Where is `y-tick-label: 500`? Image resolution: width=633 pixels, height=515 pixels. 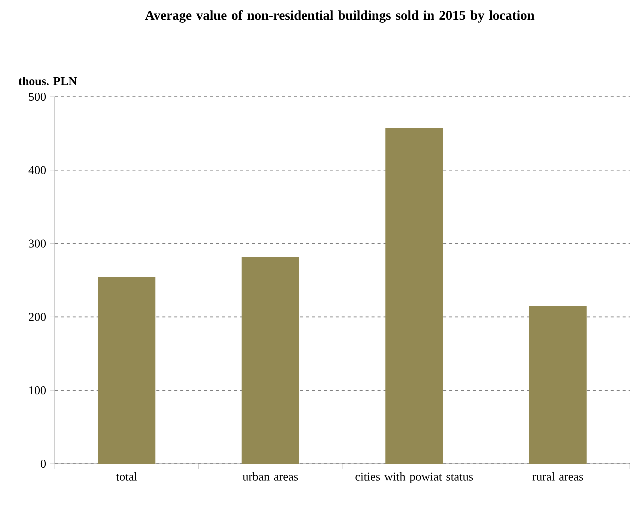
y-tick-label: 500 is located at coordinates (37, 97).